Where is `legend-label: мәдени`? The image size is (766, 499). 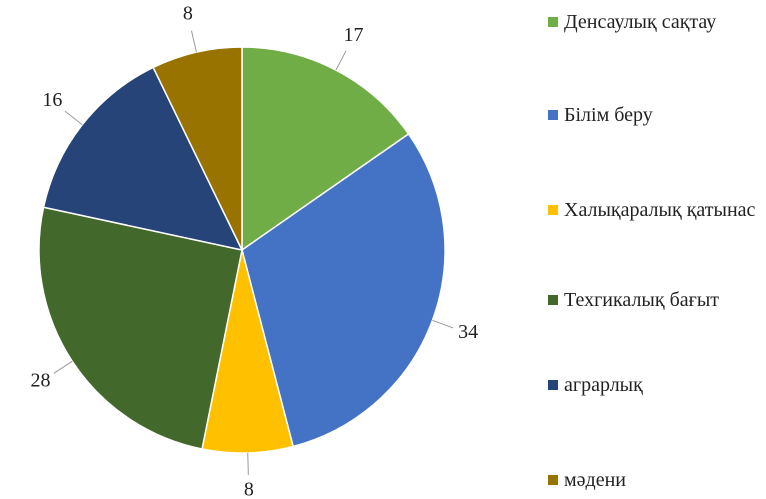
legend-label: мәдени is located at coordinates (595, 480).